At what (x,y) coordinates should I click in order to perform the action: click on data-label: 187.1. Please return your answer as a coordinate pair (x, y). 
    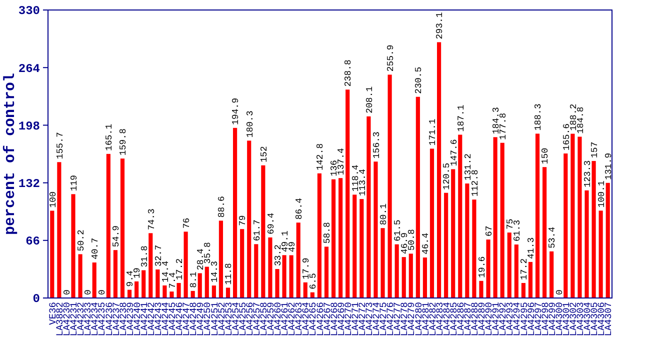
    Looking at the image, I should click on (461, 118).